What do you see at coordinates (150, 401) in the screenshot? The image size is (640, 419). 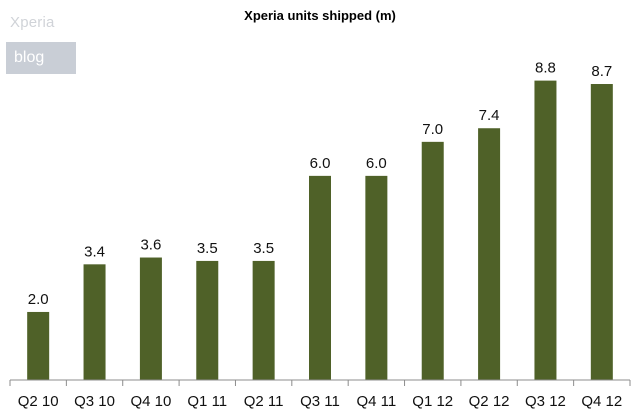 I see `x-tick-label: Q4 10` at bounding box center [150, 401].